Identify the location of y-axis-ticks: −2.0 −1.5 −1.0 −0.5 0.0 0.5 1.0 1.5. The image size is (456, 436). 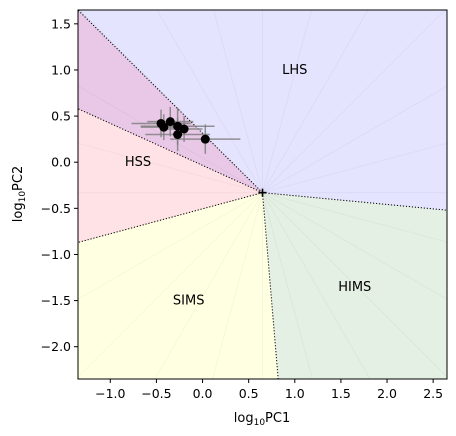
(59, 185).